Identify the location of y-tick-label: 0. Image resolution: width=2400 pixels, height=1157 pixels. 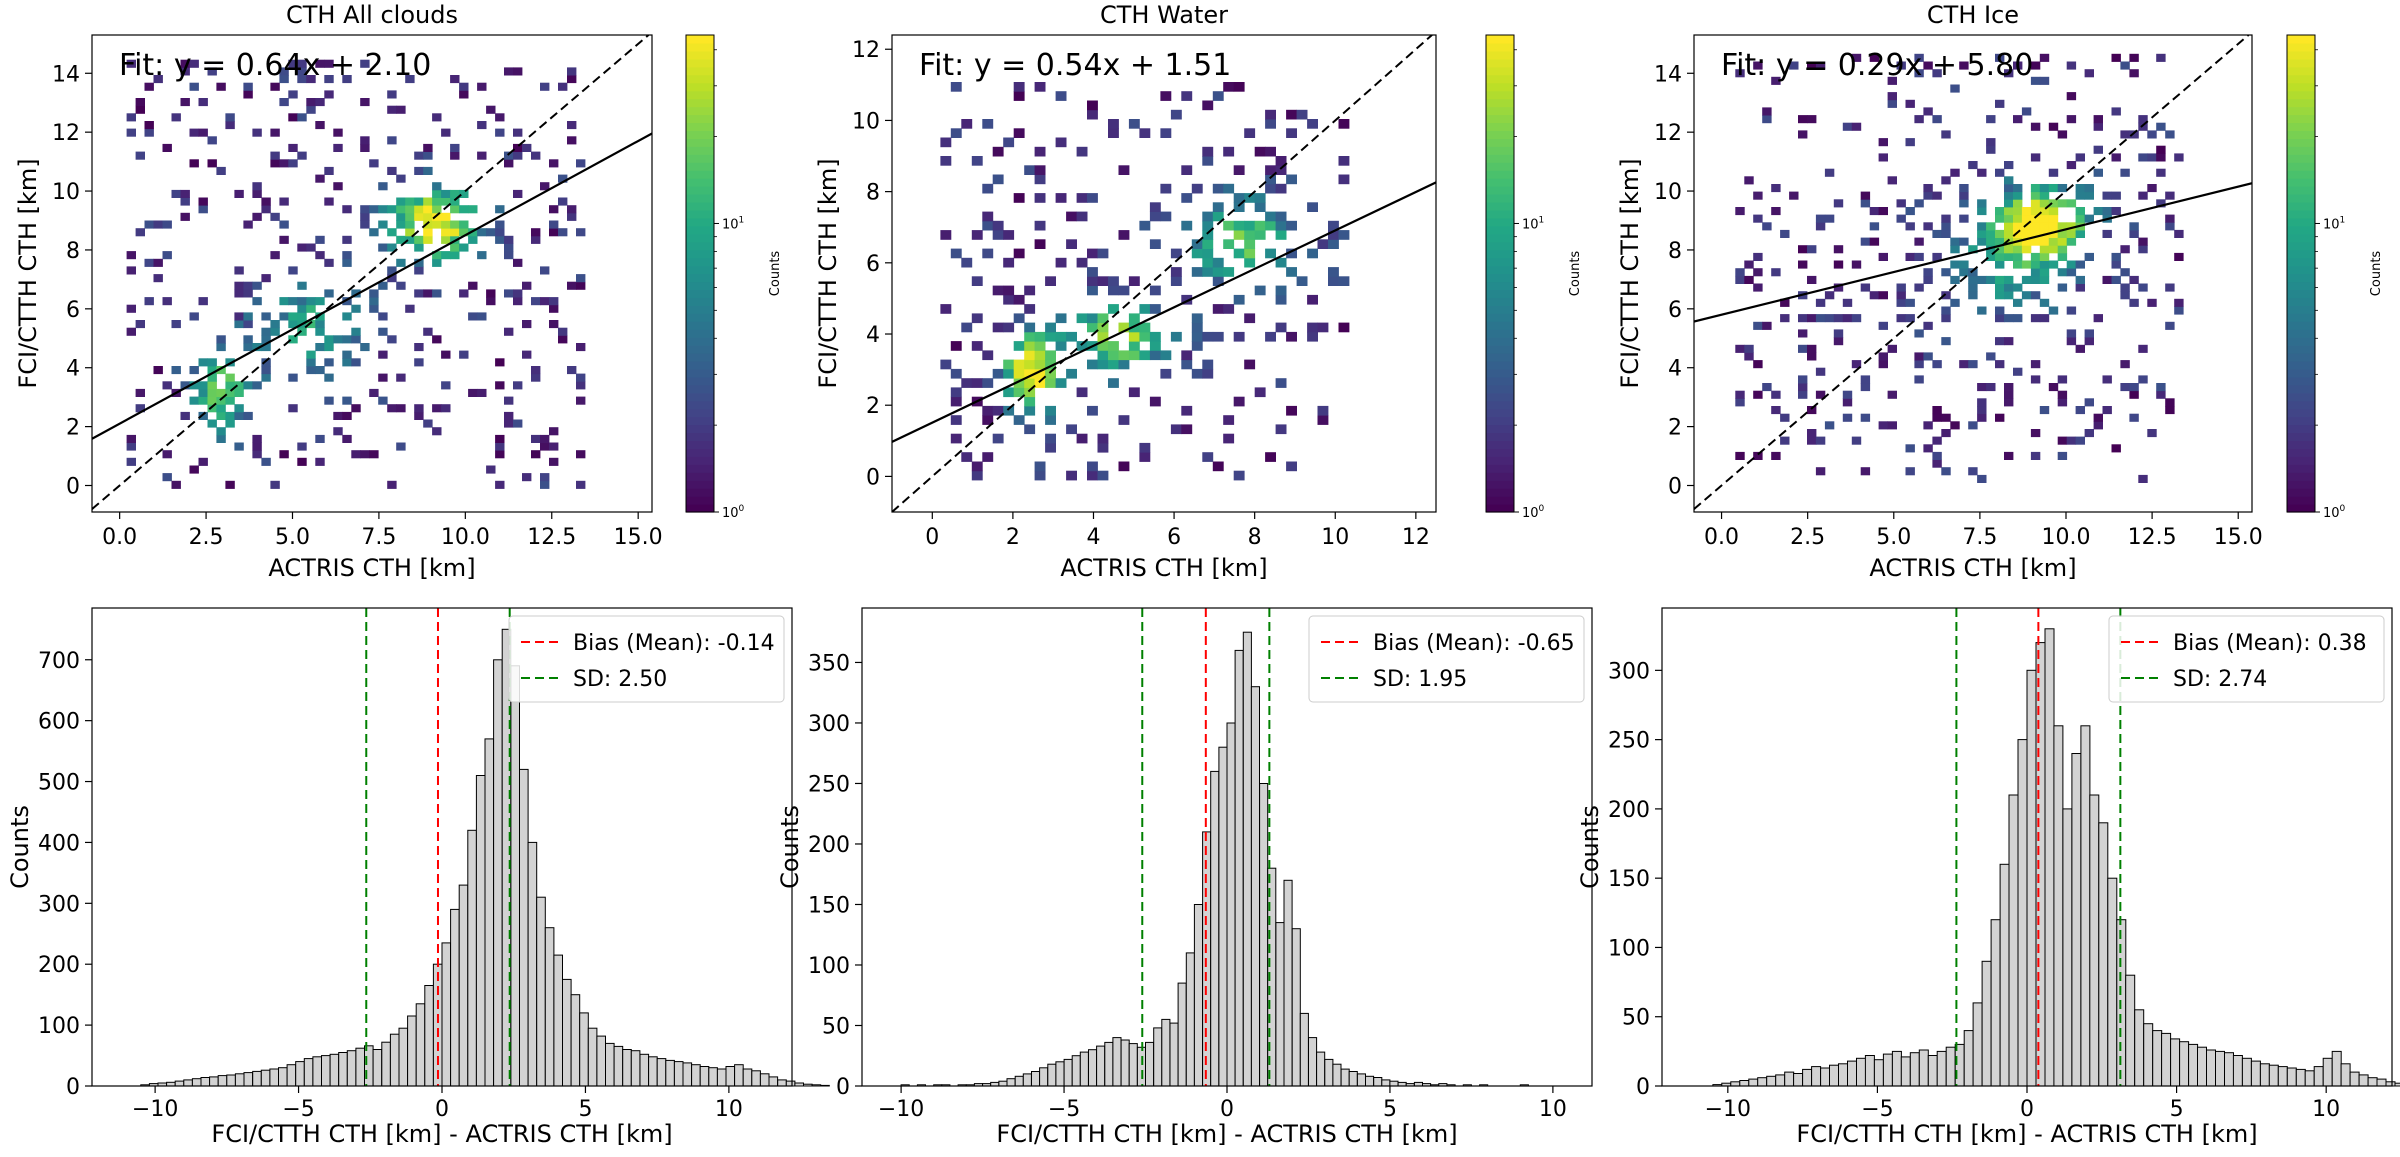
(1675, 487).